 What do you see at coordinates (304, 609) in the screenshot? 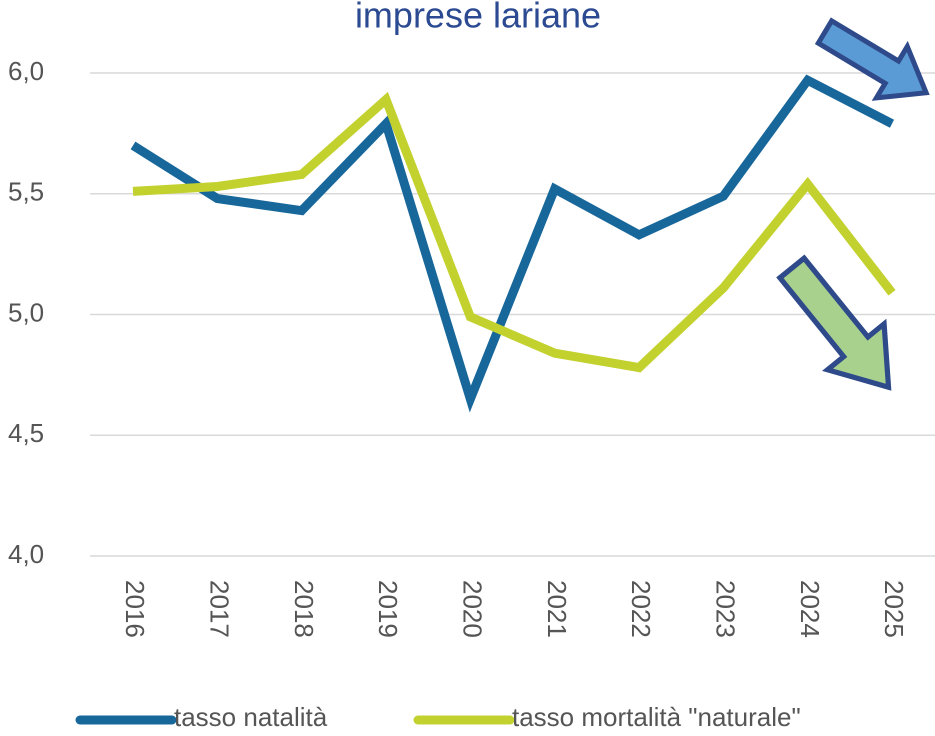
I see `x-tick-label: 2018` at bounding box center [304, 609].